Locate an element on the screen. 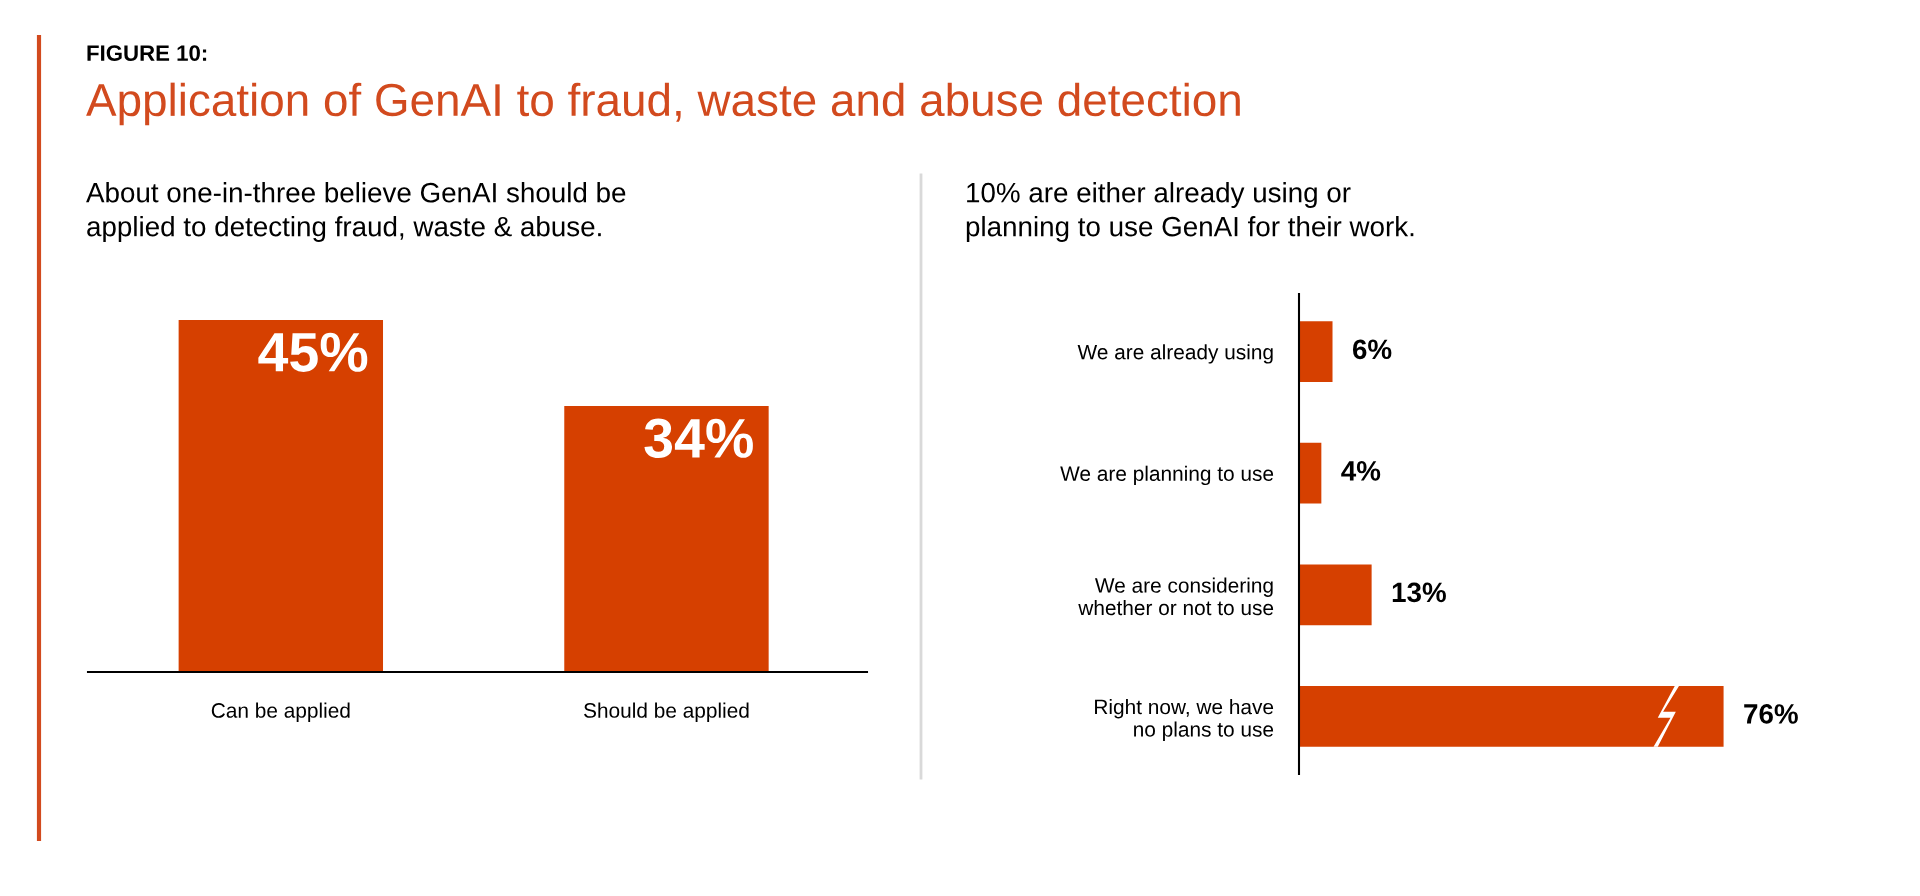 Image resolution: width=1920 pixels, height=896 pixels. chart-title: Application of GenAI to fraud, waste and abuse detection is located at coordinates (663, 104).